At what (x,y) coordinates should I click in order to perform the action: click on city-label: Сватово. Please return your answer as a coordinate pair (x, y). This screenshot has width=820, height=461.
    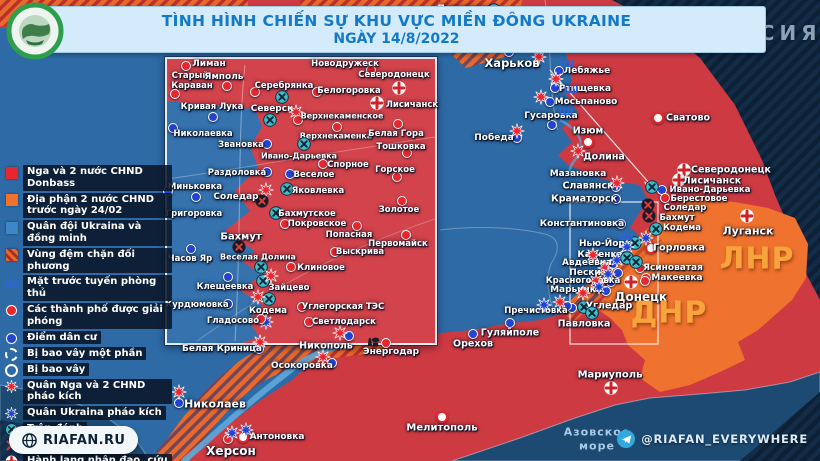
    Looking at the image, I should click on (688, 118).